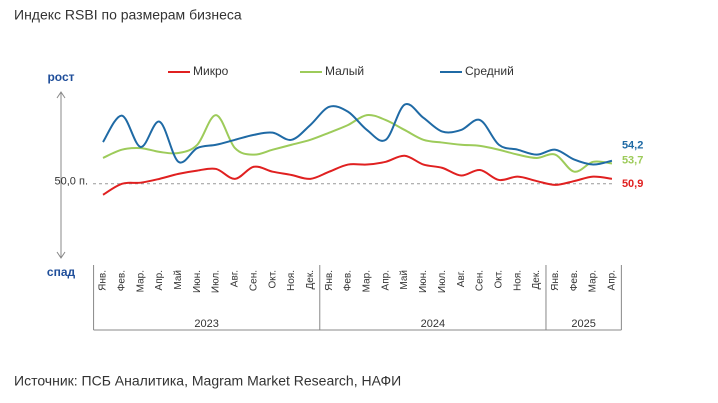  I want to click on year-label: 2025, so click(583, 324).